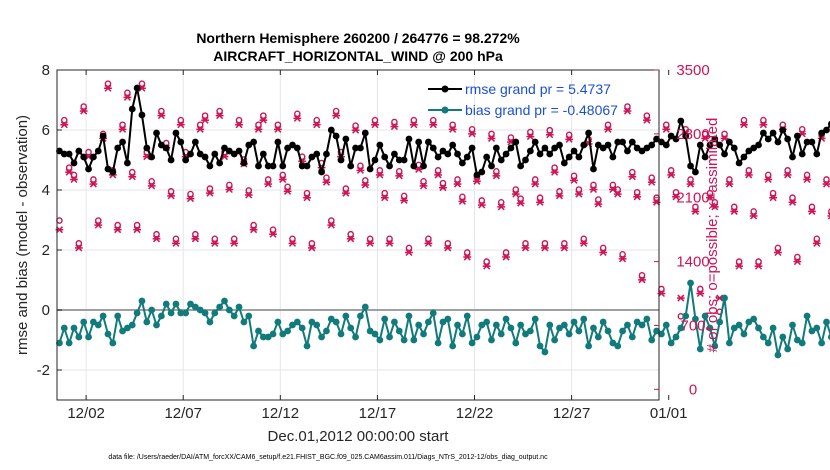  Describe the element at coordinates (43, 370) in the screenshot. I see `y-left-tick-label: -2` at that location.